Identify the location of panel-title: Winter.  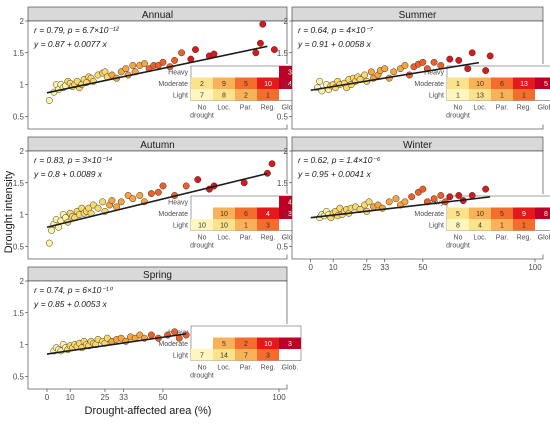
(418, 145).